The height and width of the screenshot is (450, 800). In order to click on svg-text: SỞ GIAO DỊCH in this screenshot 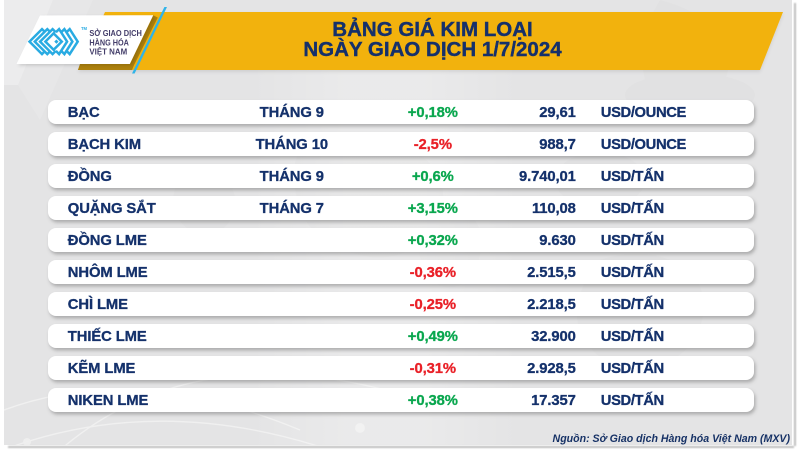, I will do `click(115, 32)`.